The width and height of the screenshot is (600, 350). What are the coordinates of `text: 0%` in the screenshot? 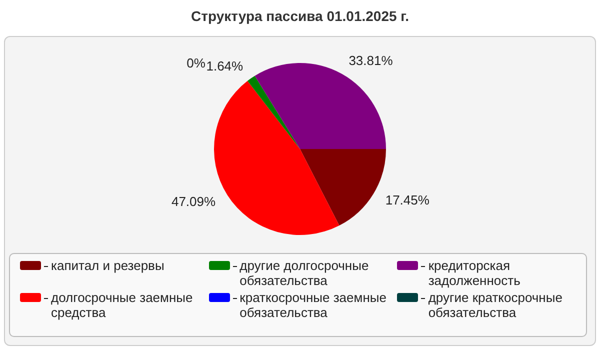 It's located at (196, 63).